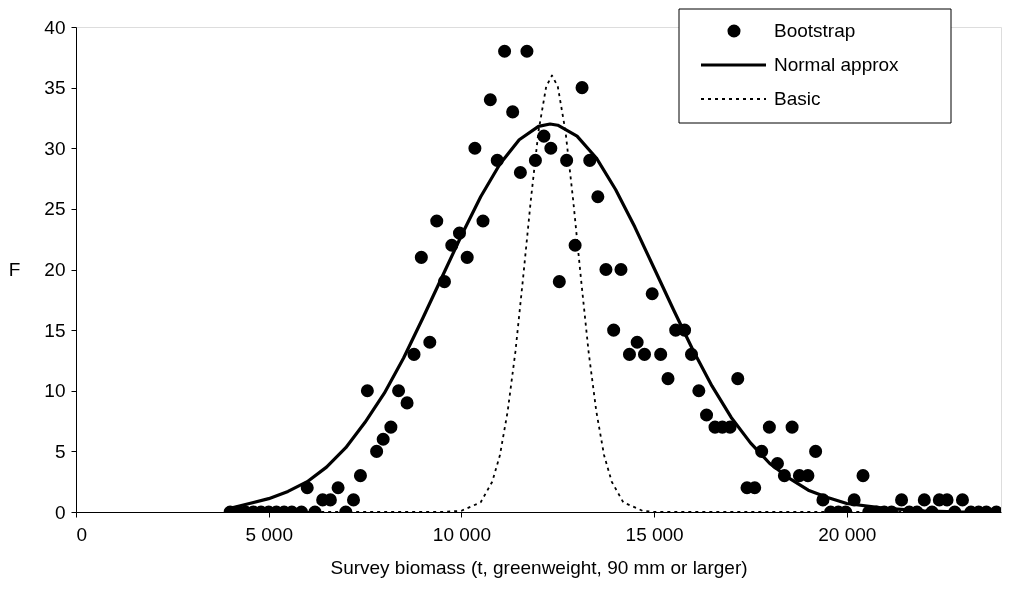  I want to click on y-tick-label: 40, so click(55, 27).